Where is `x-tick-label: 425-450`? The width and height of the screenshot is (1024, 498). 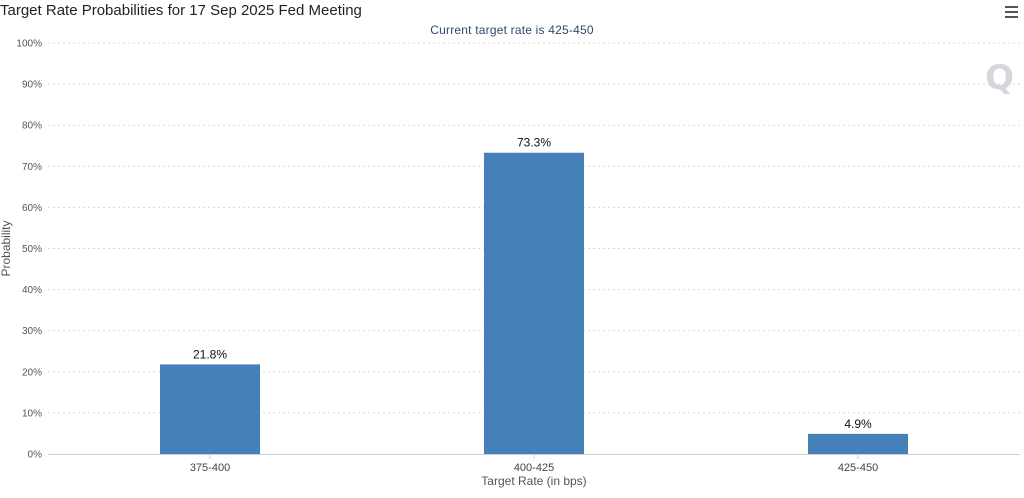
x-tick-label: 425-450 is located at coordinates (858, 468).